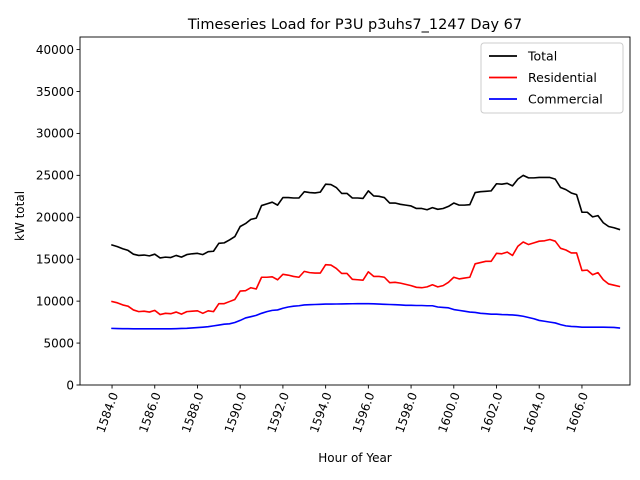 The height and width of the screenshot is (480, 640). I want to click on series-line-commercial, so click(366, 316).